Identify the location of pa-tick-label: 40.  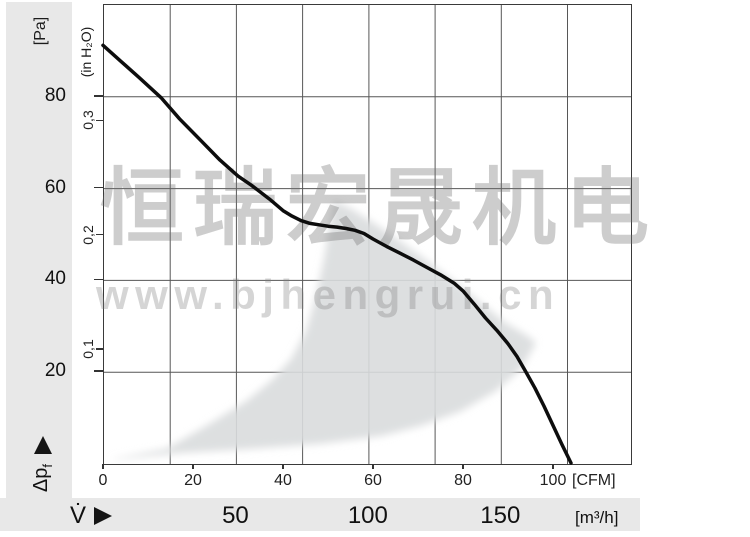
(55, 279).